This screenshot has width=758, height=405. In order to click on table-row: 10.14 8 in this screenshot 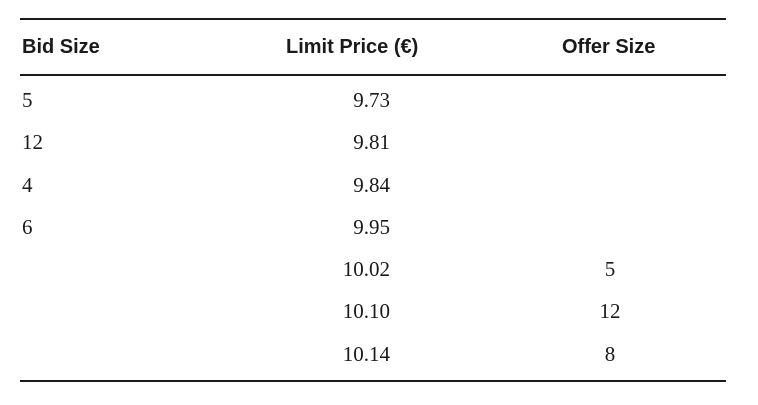, I will do `click(373, 355)`.